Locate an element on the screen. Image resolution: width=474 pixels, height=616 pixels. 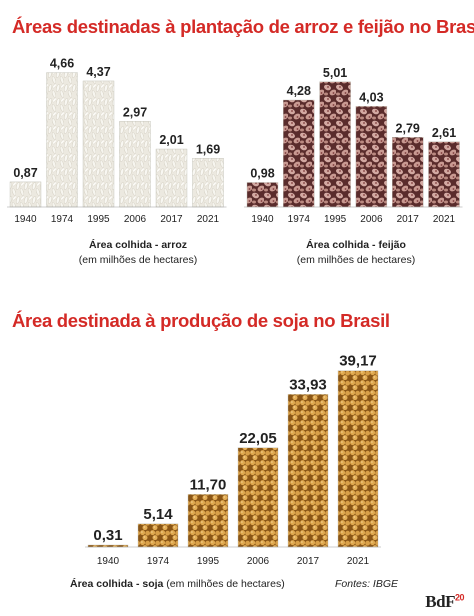
rice-bar-2006 is located at coordinates (135, 164).